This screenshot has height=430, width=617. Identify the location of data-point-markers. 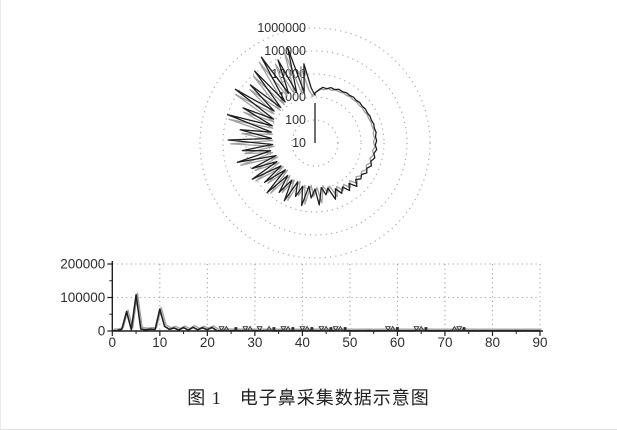
(342, 328).